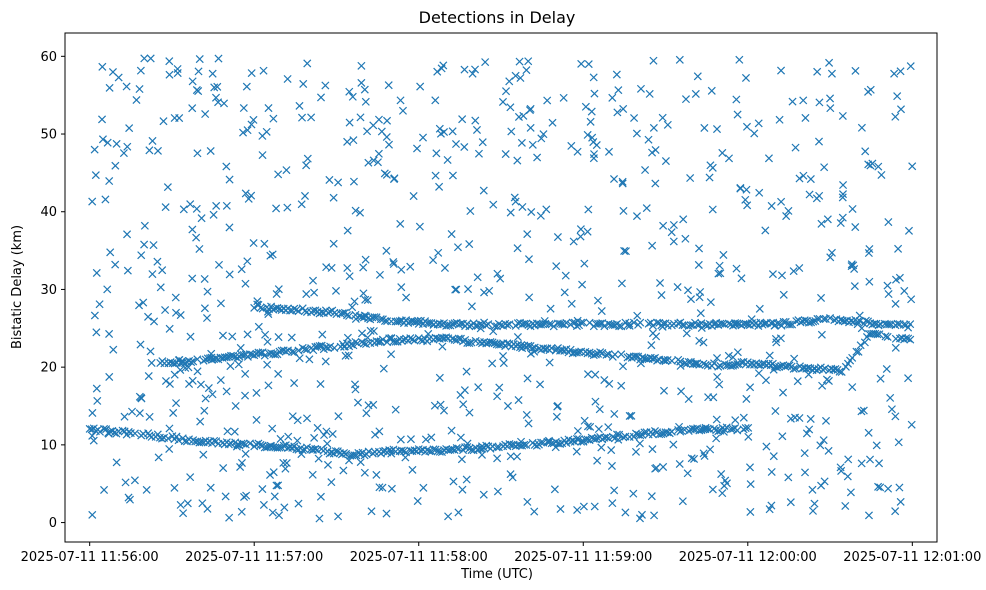 The height and width of the screenshot is (590, 986). I want to click on y-tick-label: 40, so click(48, 212).